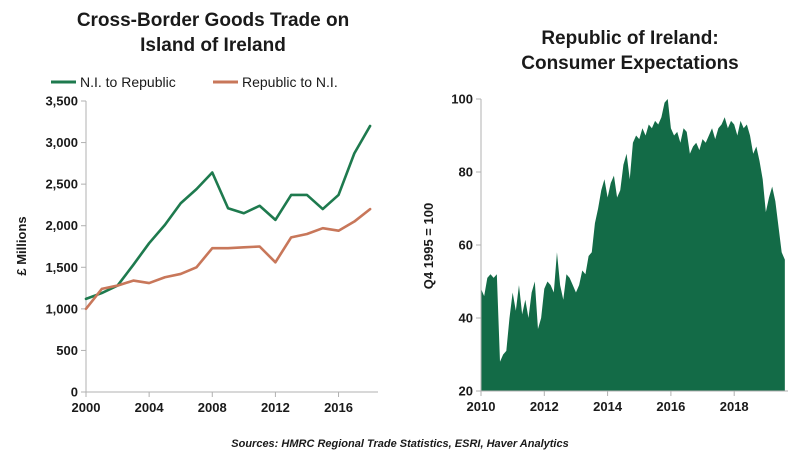 The height and width of the screenshot is (459, 800). What do you see at coordinates (629, 38) in the screenshot?
I see `right-chart-title-line1: Republic of Ireland:` at bounding box center [629, 38].